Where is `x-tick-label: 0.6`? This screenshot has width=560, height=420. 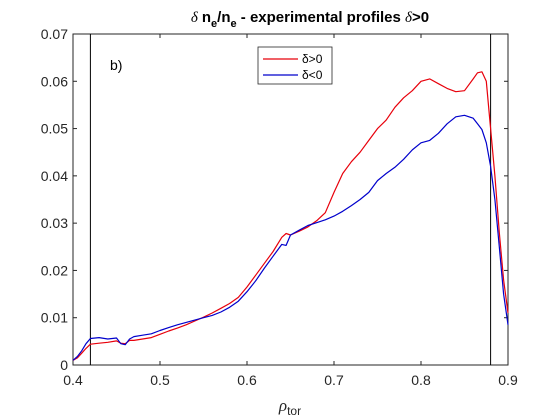 x-tick-label: 0.6 is located at coordinates (247, 380).